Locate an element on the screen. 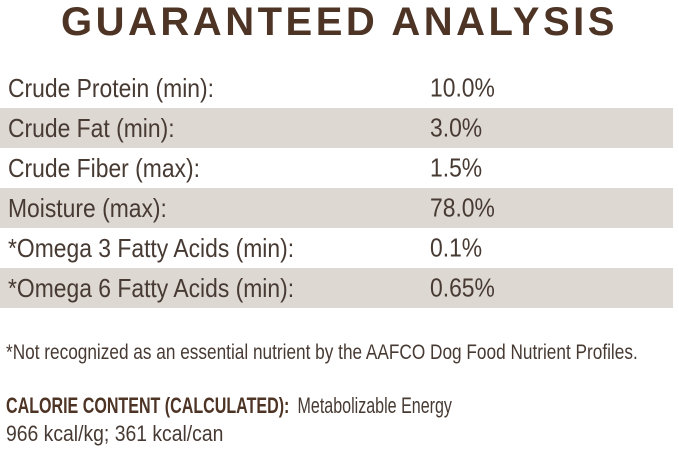 The image size is (679, 452). nutrient-value: 3.0% is located at coordinates (456, 127).